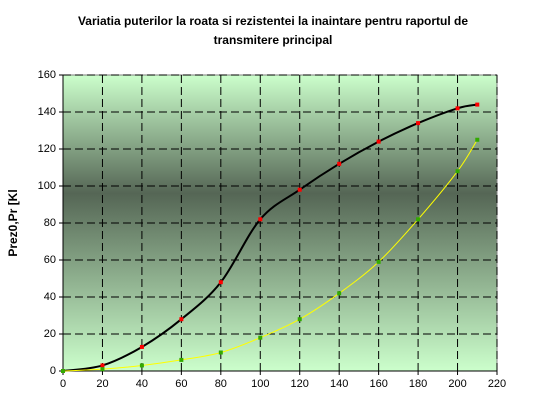 The width and height of the screenshot is (540, 410). I want to click on x-tick-label: 180, so click(418, 384).